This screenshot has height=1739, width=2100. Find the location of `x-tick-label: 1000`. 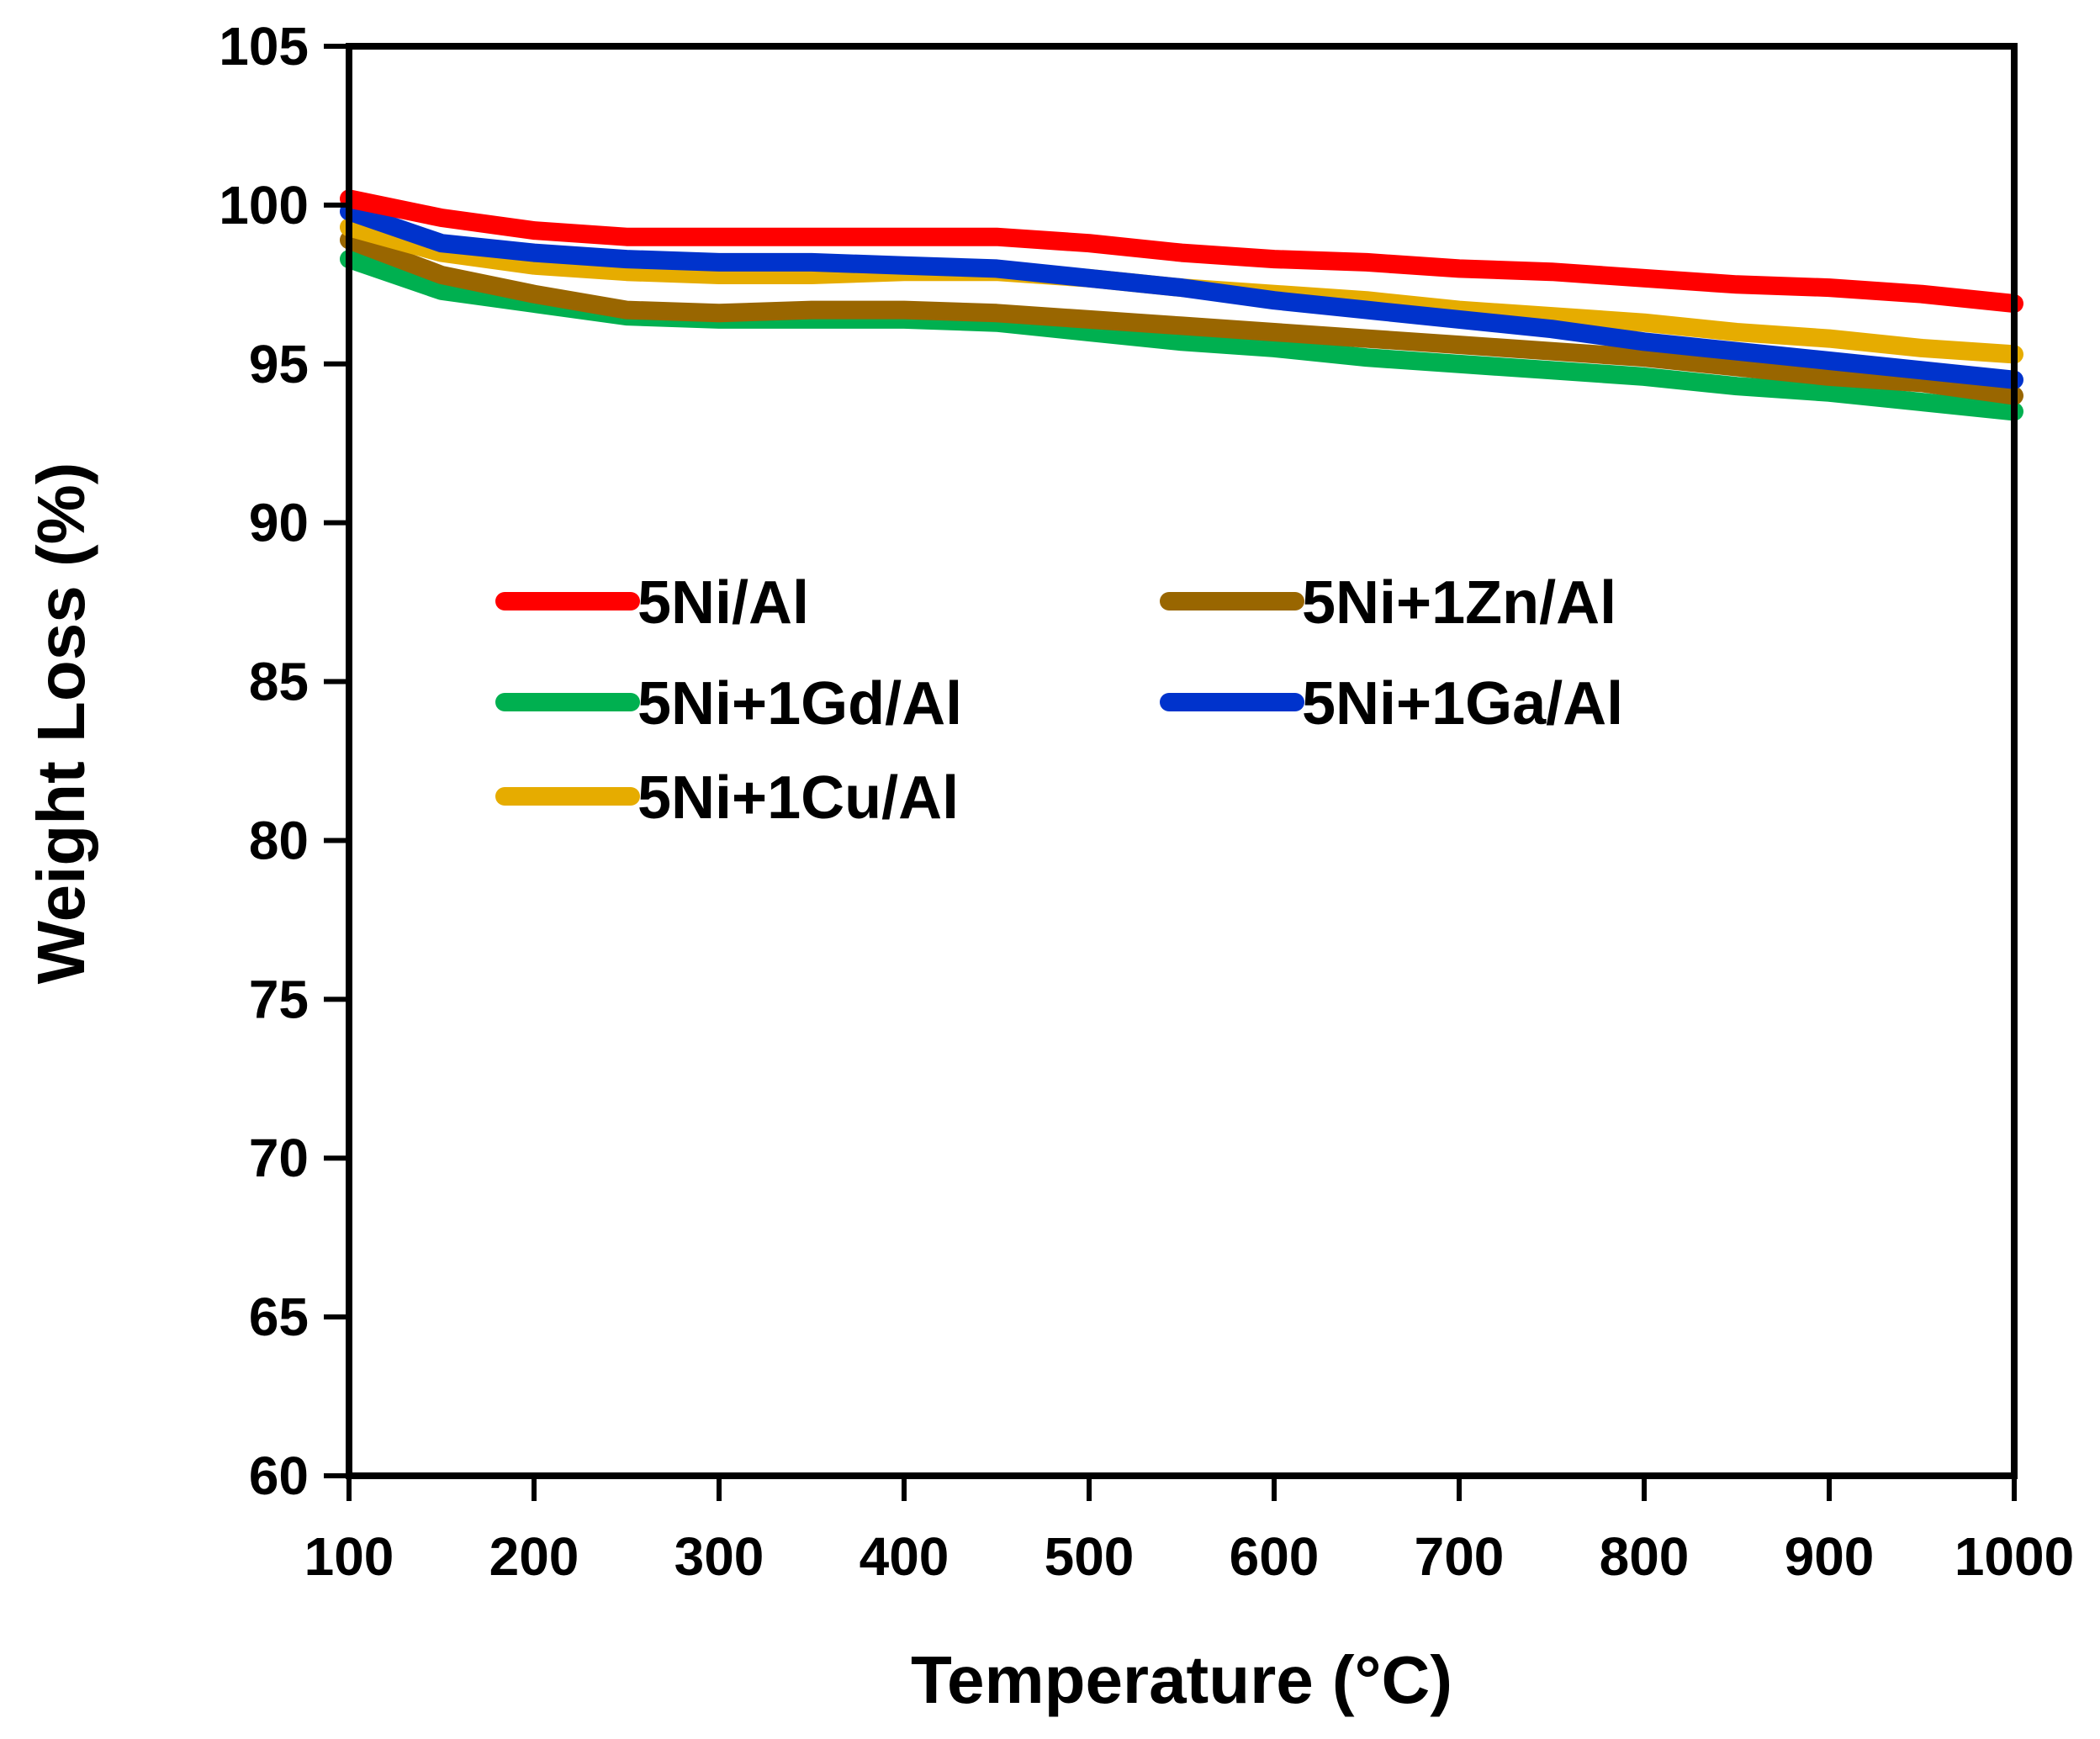

x-tick-label: 1000 is located at coordinates (2014, 1557).